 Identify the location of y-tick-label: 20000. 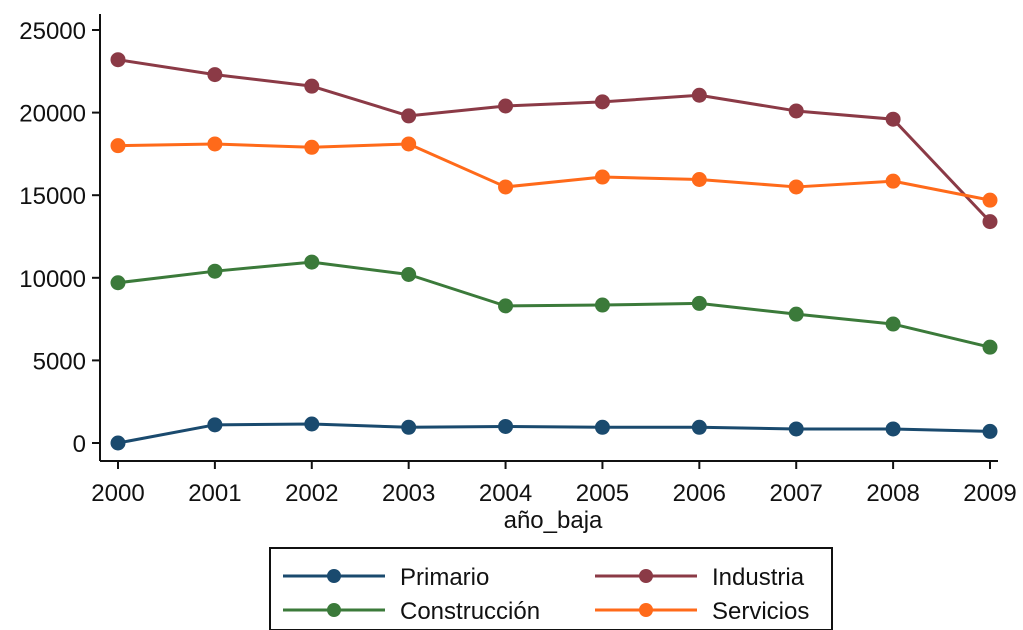
(52, 114).